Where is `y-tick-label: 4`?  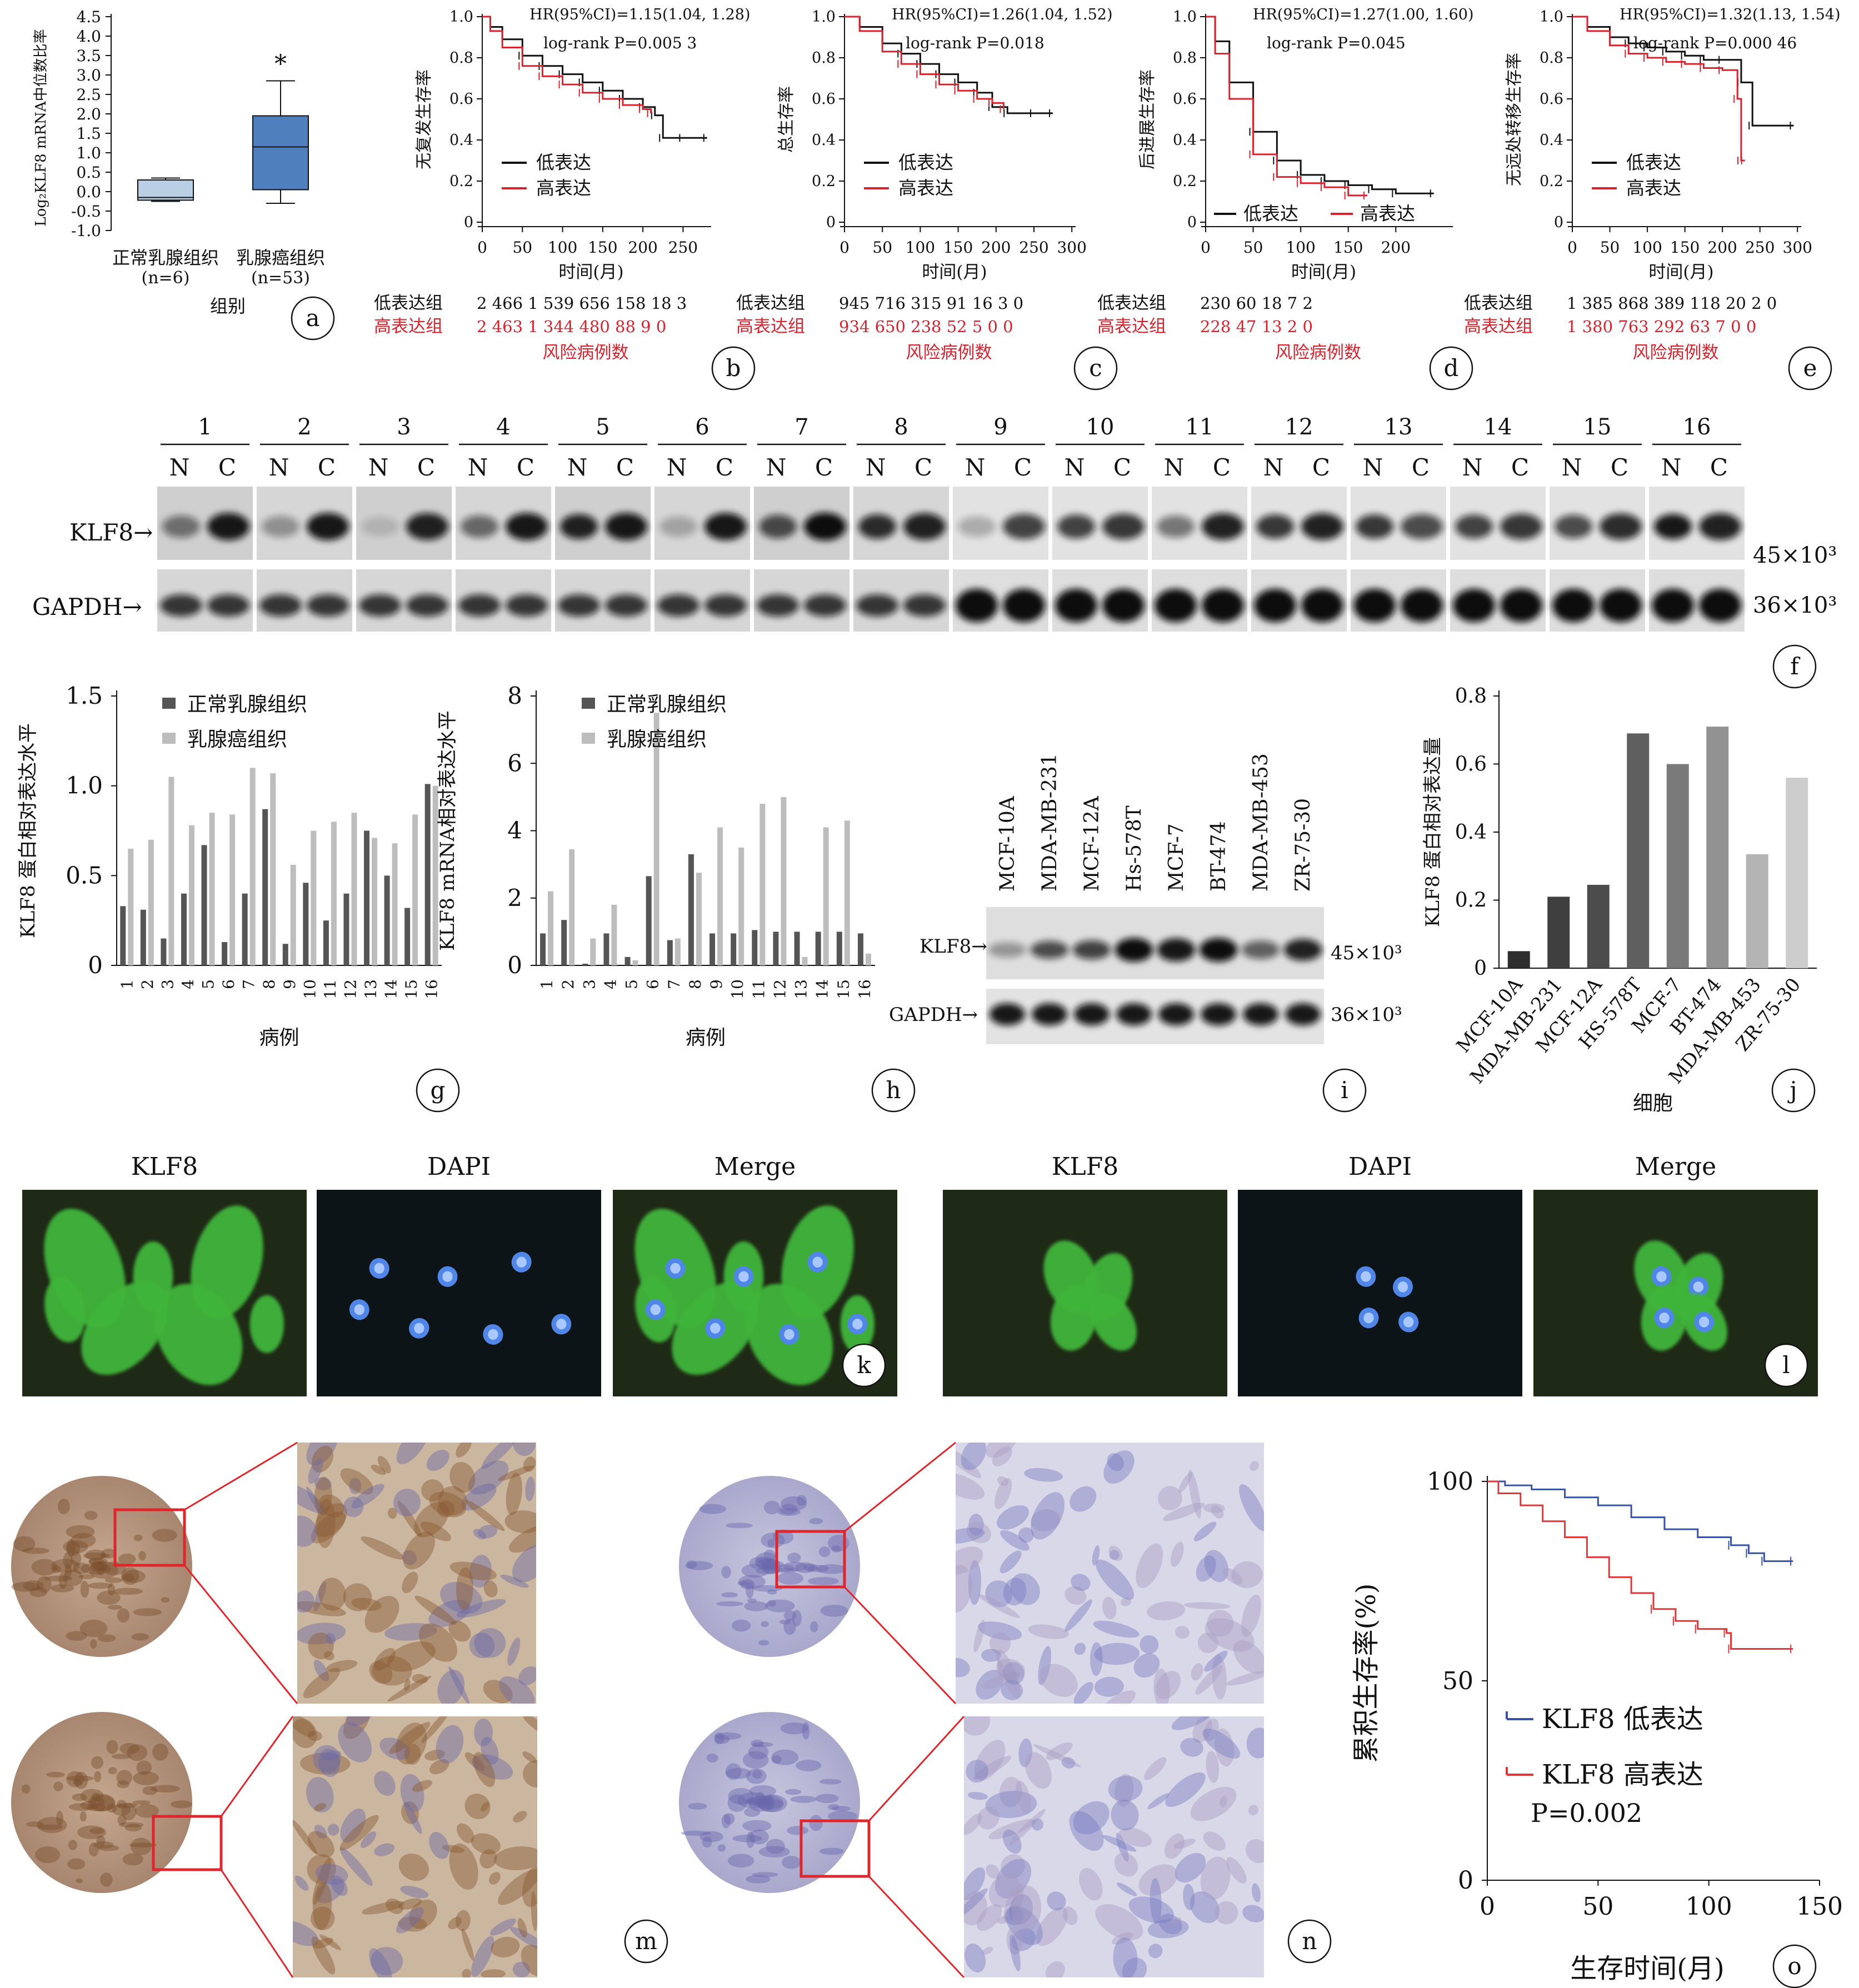 y-tick-label: 4 is located at coordinates (514, 830).